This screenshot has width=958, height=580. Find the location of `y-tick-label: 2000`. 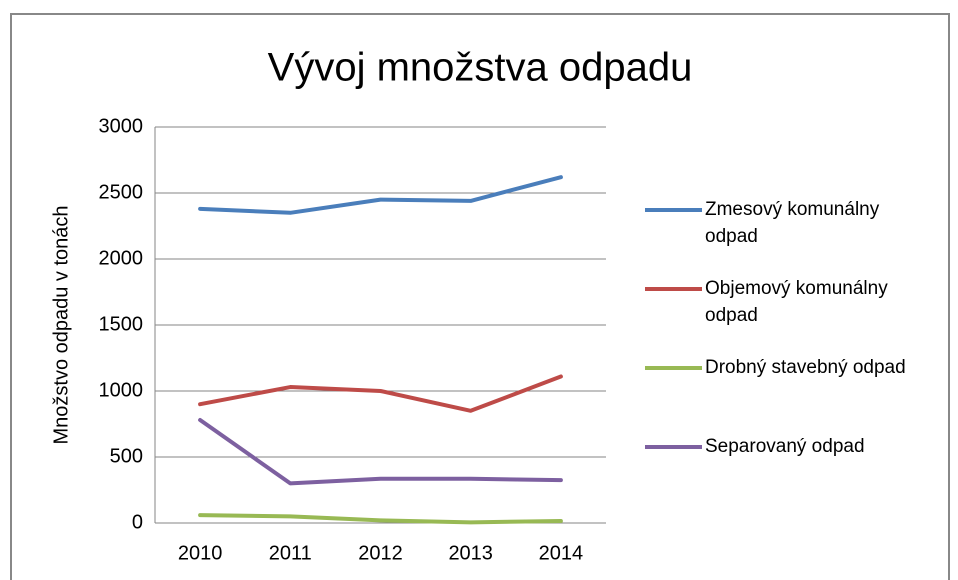

y-tick-label: 2000 is located at coordinates (121, 258).